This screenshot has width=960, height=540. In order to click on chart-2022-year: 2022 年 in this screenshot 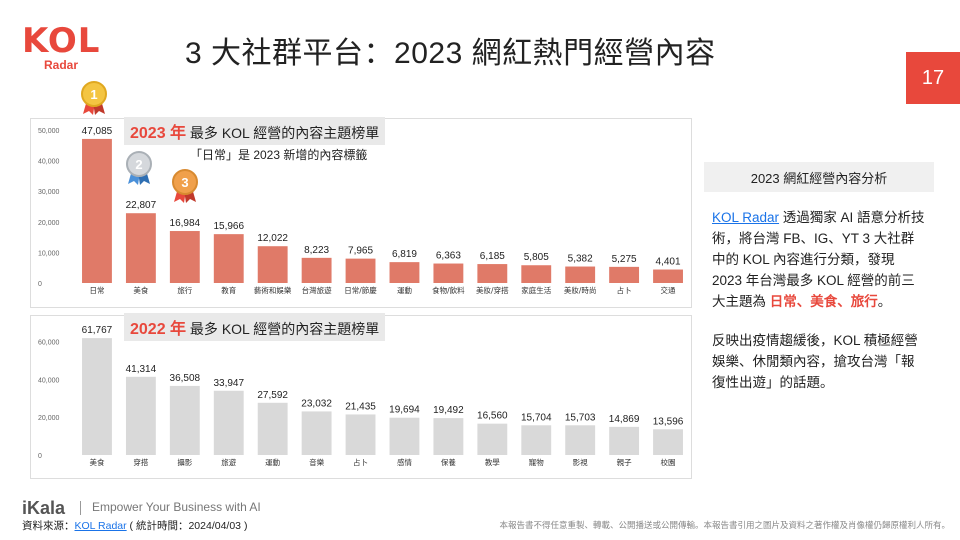, I will do `click(158, 329)`.